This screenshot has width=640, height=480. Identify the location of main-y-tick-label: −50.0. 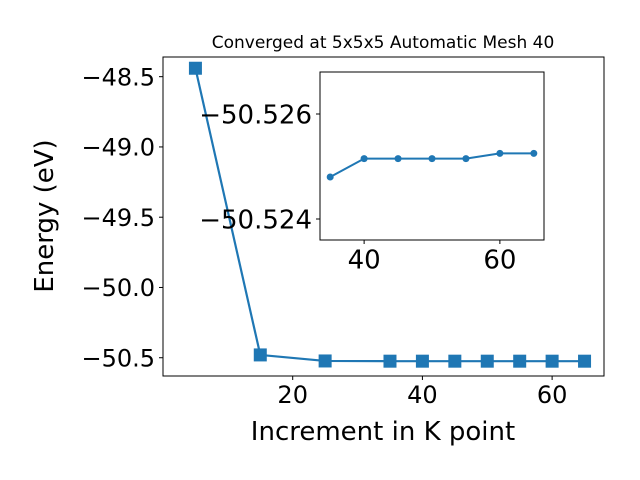
(118, 288).